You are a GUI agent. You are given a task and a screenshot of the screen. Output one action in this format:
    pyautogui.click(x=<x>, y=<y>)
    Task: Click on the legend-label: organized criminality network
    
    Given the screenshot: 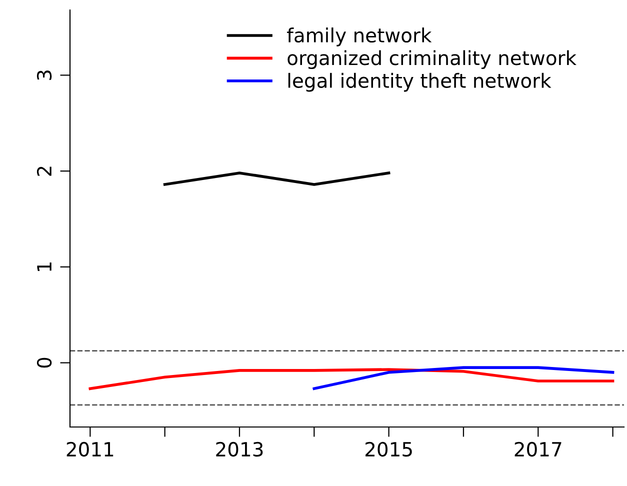 What is the action you would take?
    pyautogui.click(x=432, y=60)
    